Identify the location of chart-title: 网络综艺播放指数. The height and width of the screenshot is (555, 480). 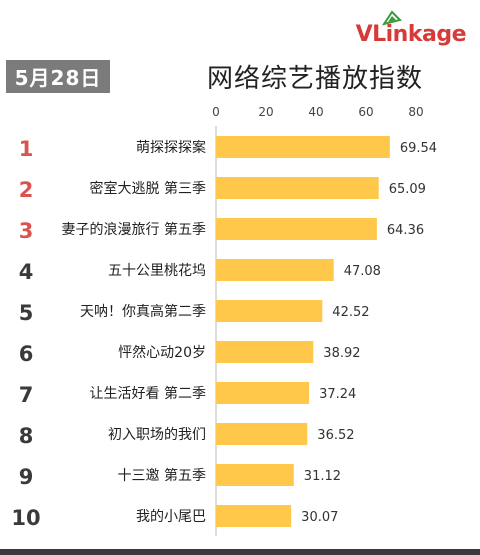
(314, 79).